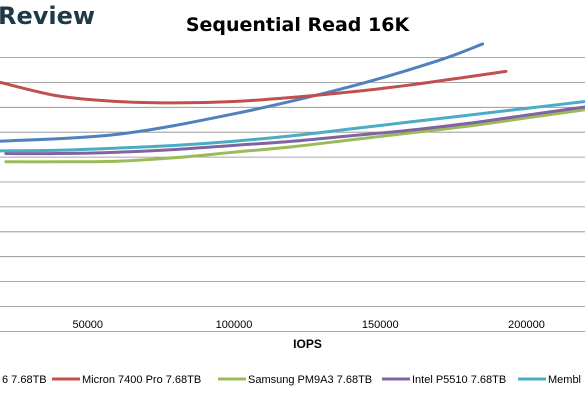 The height and width of the screenshot is (401, 585). I want to click on legend-label: 6 7.68TB, so click(24, 380).